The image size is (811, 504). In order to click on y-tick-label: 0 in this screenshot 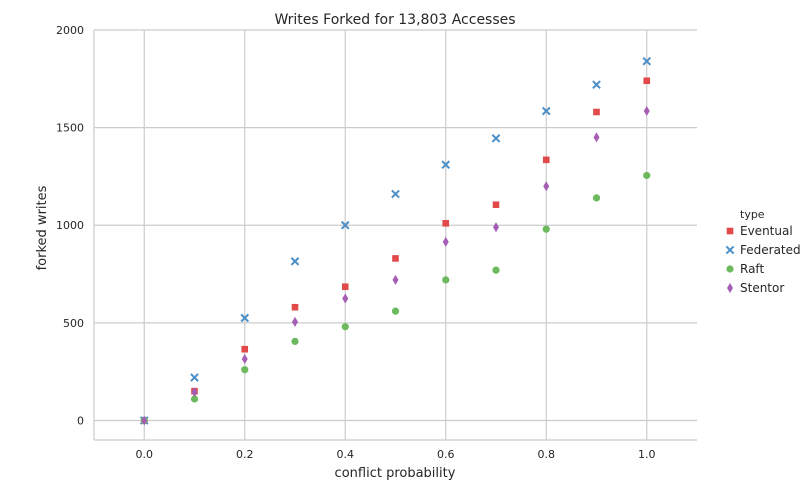, I will do `click(80, 420)`.